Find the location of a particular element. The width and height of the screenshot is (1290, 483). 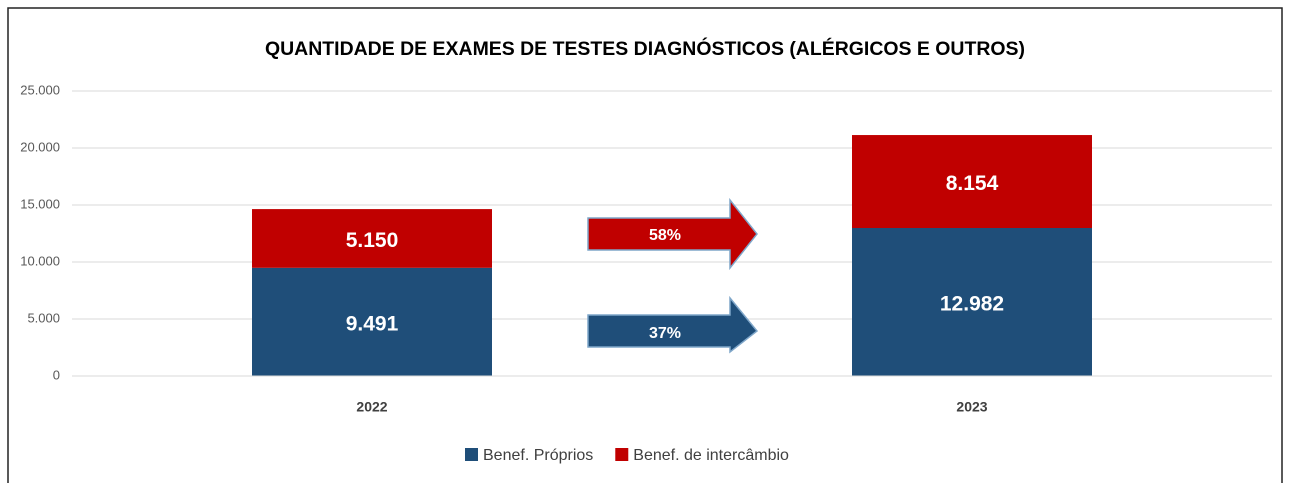

data-label: 5.150 is located at coordinates (372, 240).